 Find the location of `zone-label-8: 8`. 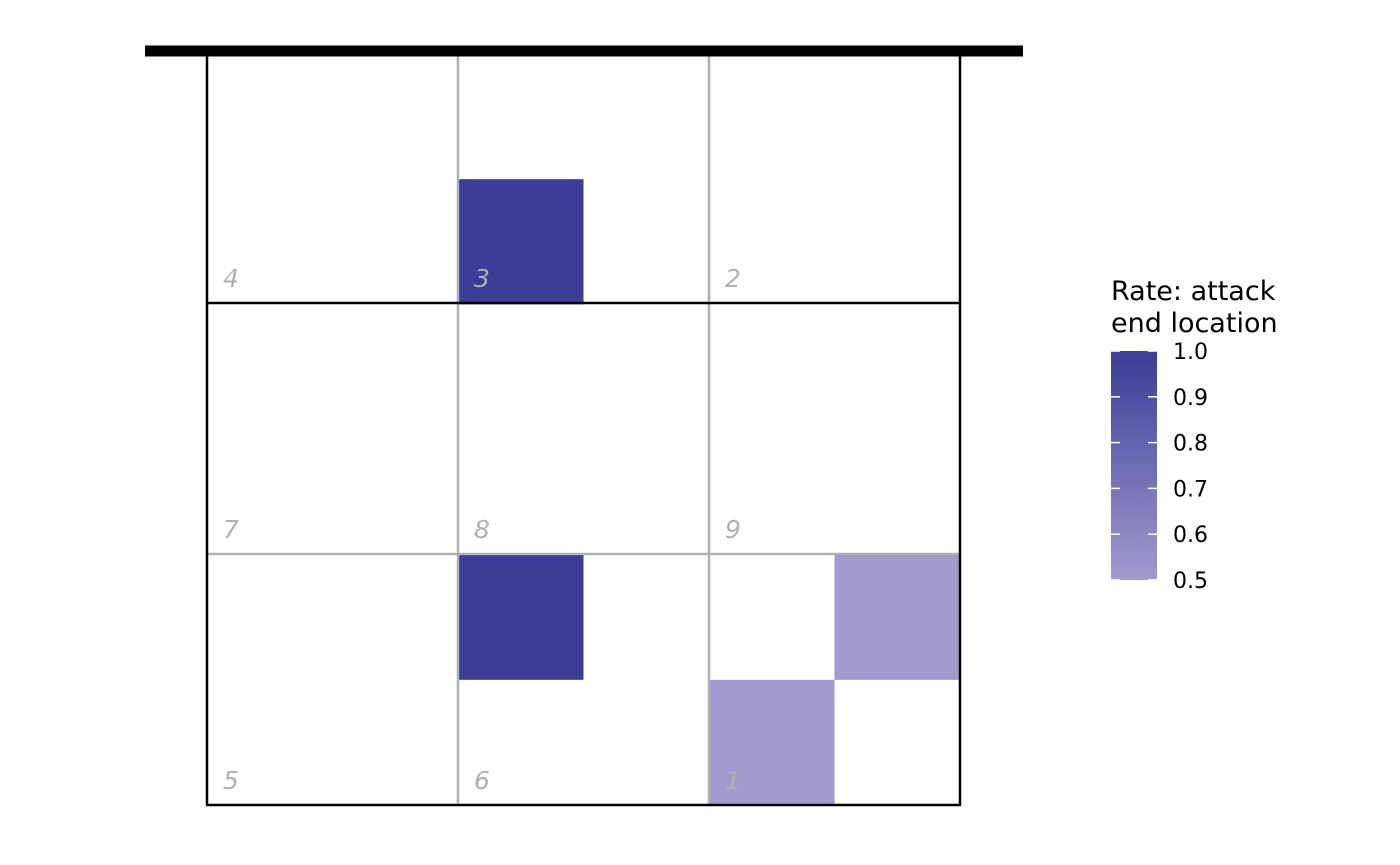

zone-label-8: 8 is located at coordinates (482, 529).